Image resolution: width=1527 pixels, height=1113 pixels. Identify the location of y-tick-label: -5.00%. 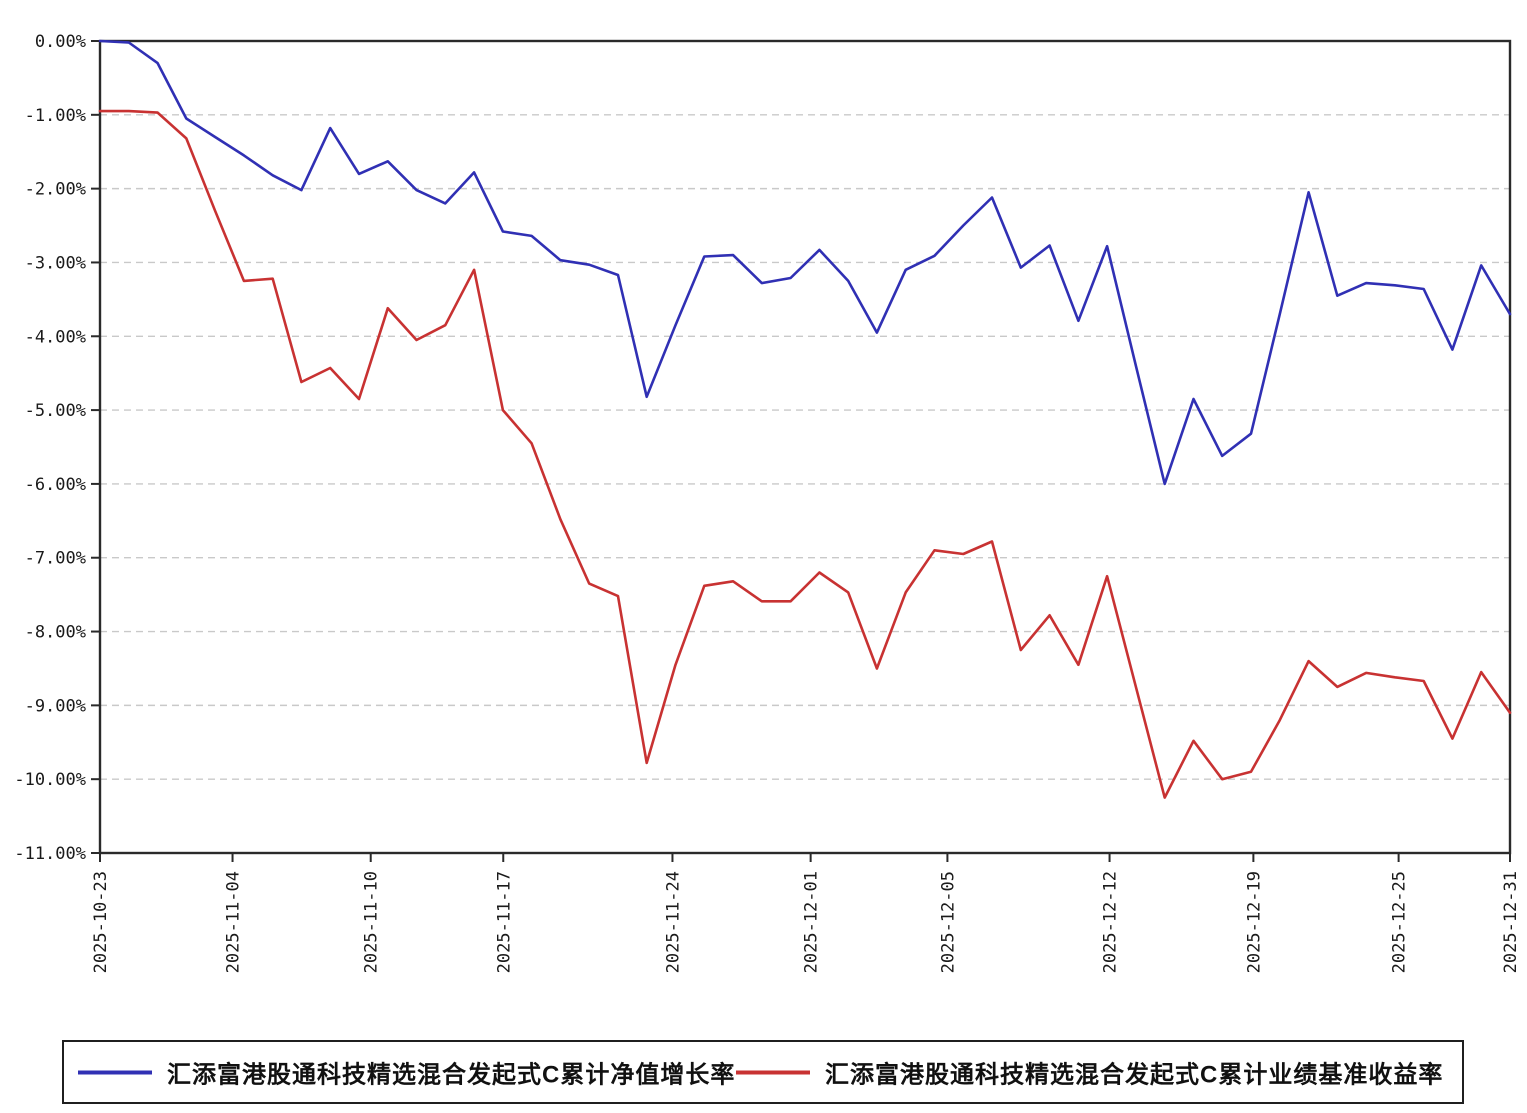
(55, 411).